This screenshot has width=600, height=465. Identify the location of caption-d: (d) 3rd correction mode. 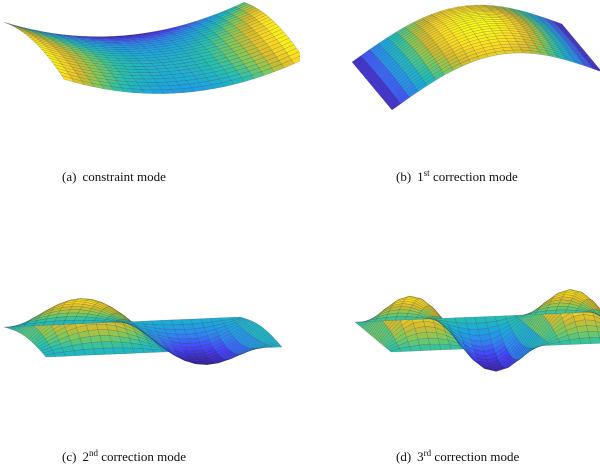
(458, 456).